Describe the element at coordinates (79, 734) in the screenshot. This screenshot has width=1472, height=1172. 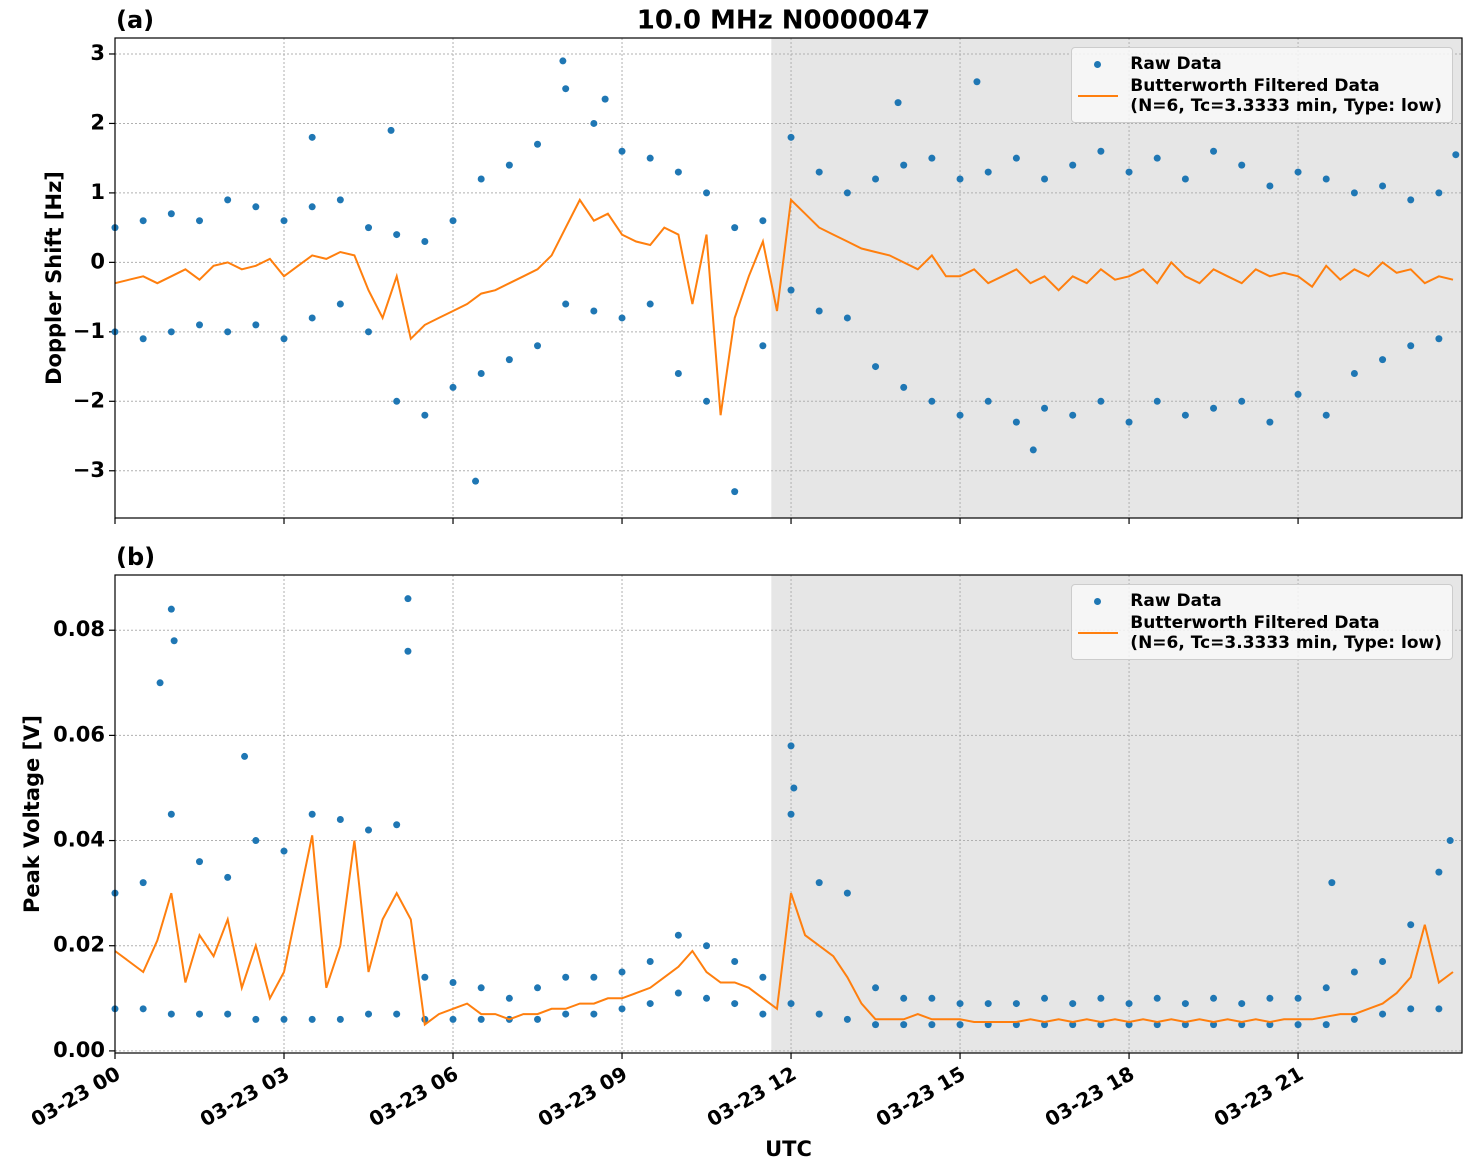
I see `y-tick-label: 0.06` at that location.